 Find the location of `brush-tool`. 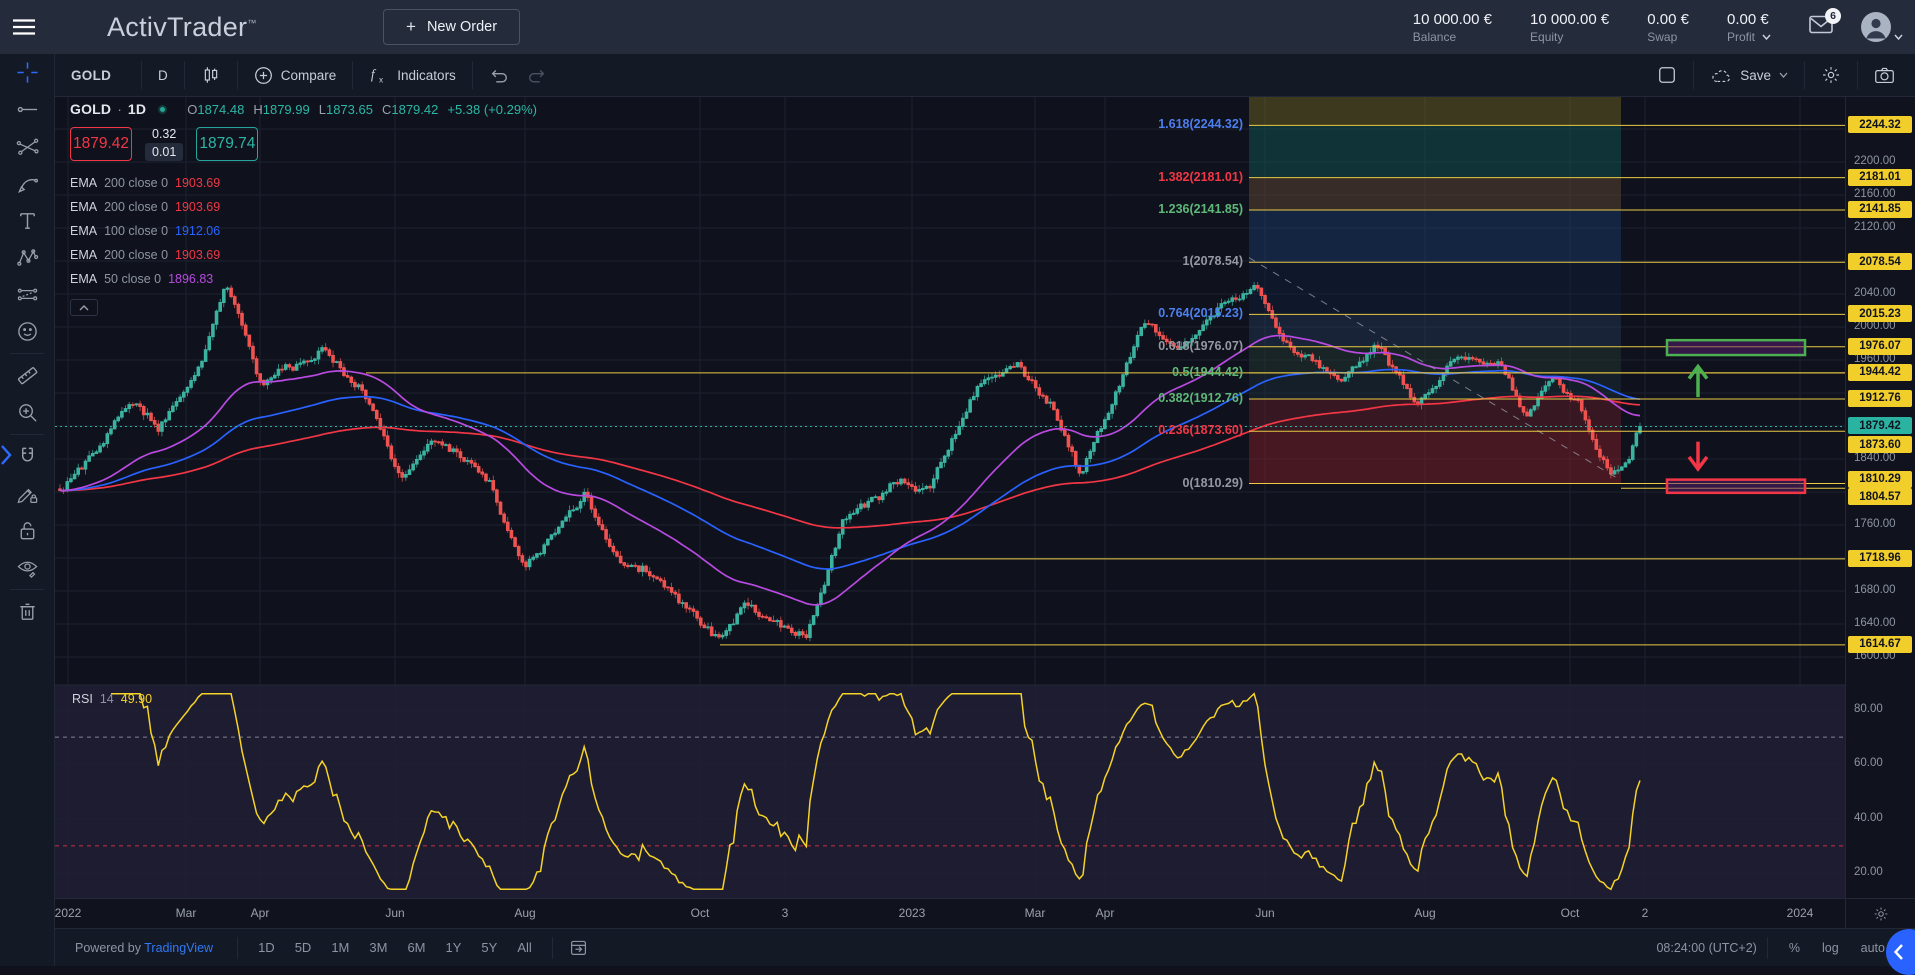

brush-tool is located at coordinates (27, 183).